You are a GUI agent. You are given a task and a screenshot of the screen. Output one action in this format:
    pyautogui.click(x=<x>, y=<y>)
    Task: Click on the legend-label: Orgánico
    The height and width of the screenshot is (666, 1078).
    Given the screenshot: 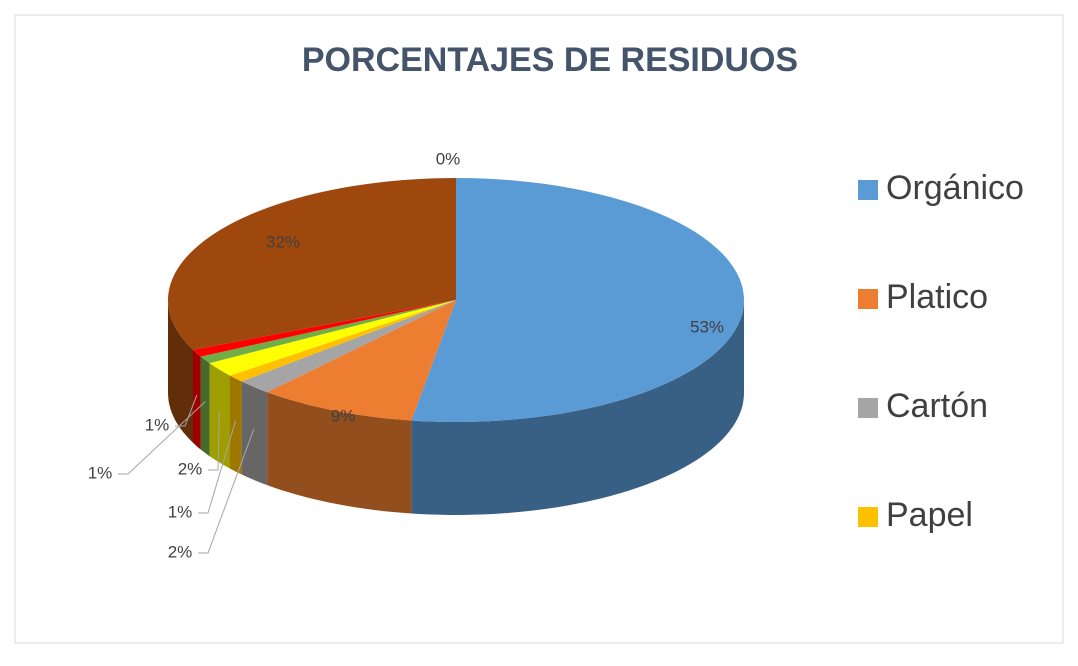 What is the action you would take?
    pyautogui.click(x=955, y=188)
    